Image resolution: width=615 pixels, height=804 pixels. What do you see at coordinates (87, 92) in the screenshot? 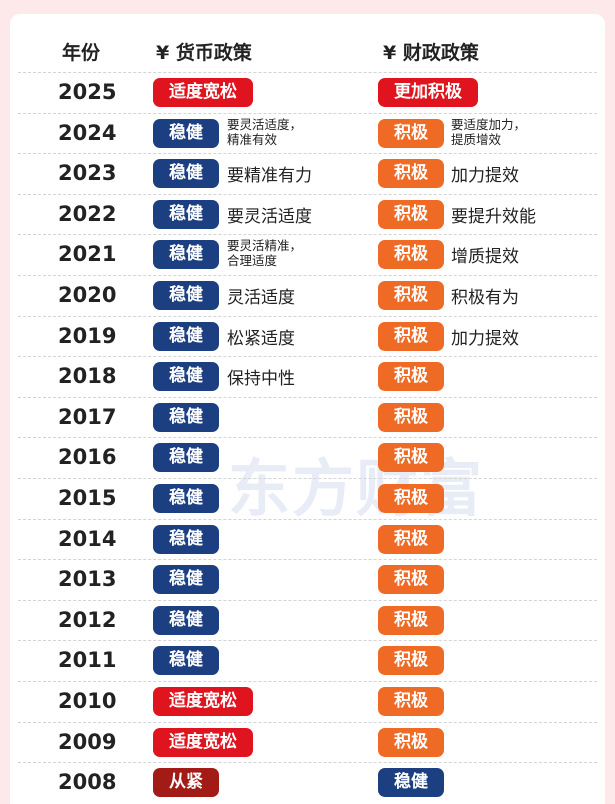
I see `year-label: 2025` at bounding box center [87, 92].